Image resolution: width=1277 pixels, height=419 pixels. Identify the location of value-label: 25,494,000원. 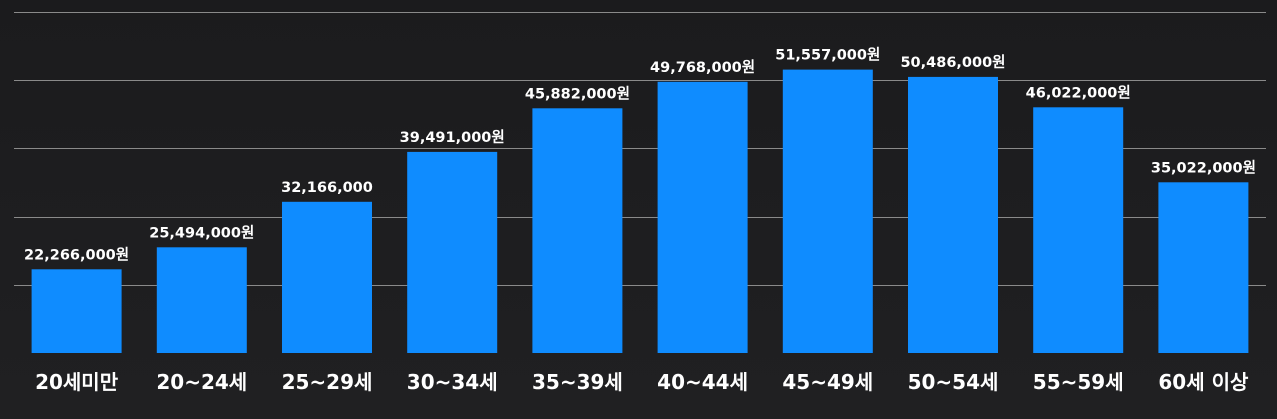
(201, 232).